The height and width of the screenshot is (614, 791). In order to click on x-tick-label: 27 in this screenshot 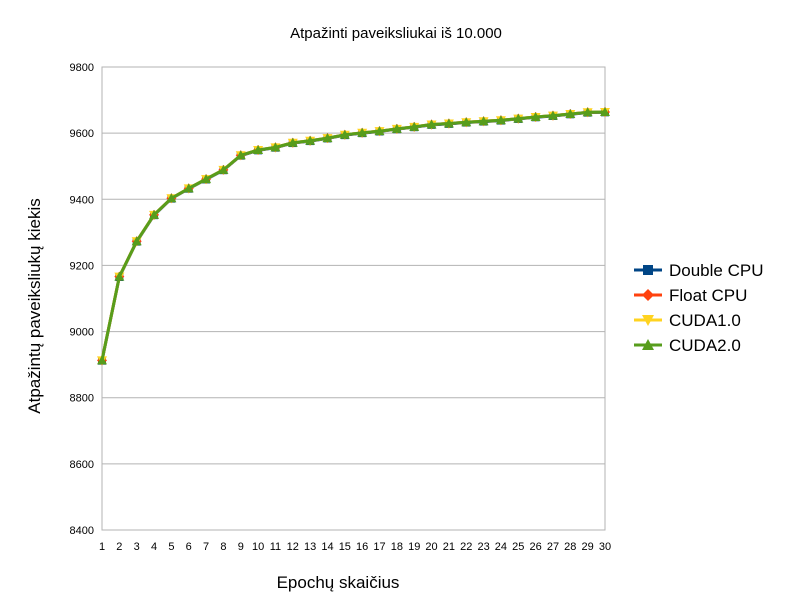, I will do `click(553, 547)`.